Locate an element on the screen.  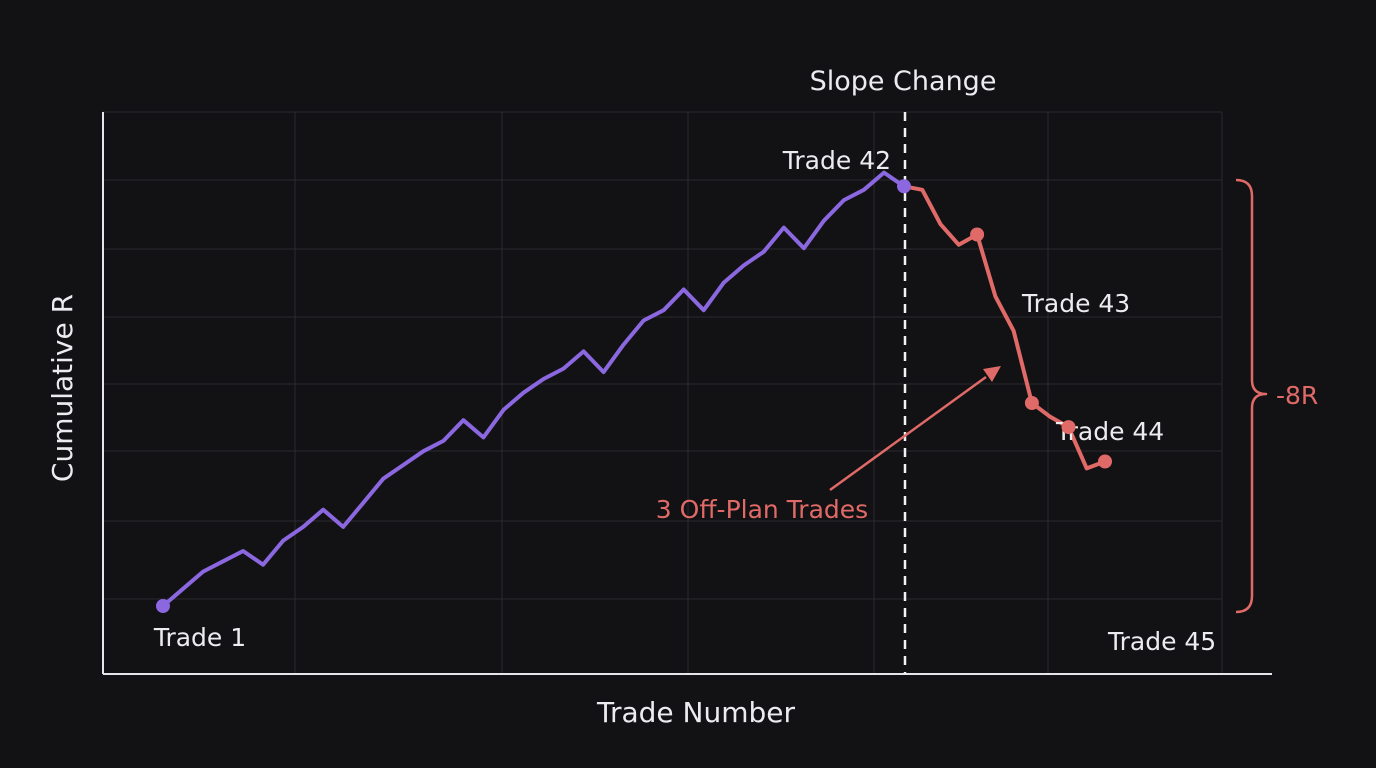
off-plan-arrow-shaft is located at coordinates (908, 433).